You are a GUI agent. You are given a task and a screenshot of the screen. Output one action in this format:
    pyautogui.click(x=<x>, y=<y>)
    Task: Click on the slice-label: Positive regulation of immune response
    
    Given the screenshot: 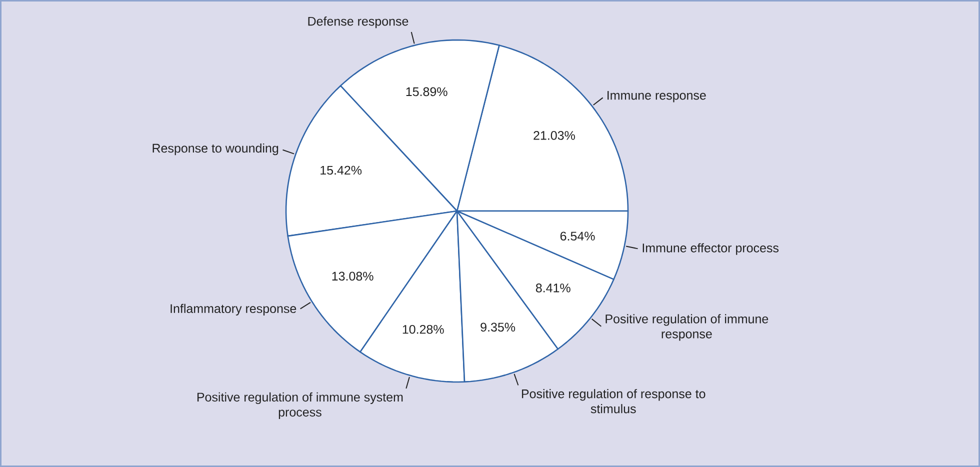 What is the action you would take?
    pyautogui.click(x=687, y=327)
    